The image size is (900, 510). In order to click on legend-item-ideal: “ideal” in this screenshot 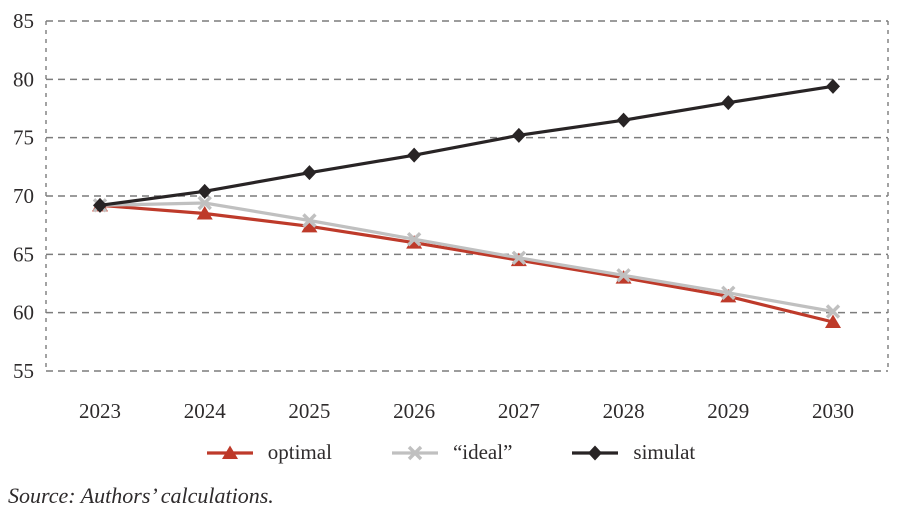, I will do `click(451, 452)`.